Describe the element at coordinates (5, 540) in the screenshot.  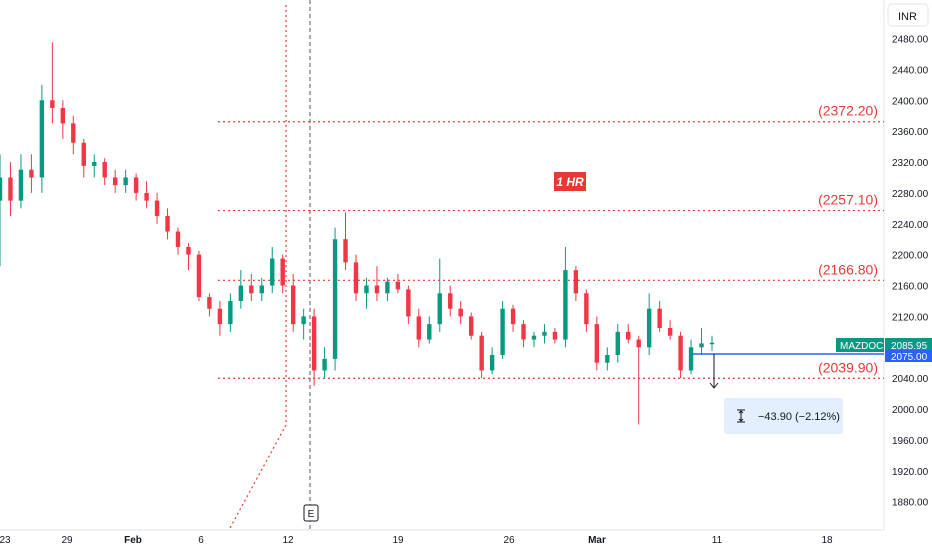
I see `x-tick-label: 23` at that location.